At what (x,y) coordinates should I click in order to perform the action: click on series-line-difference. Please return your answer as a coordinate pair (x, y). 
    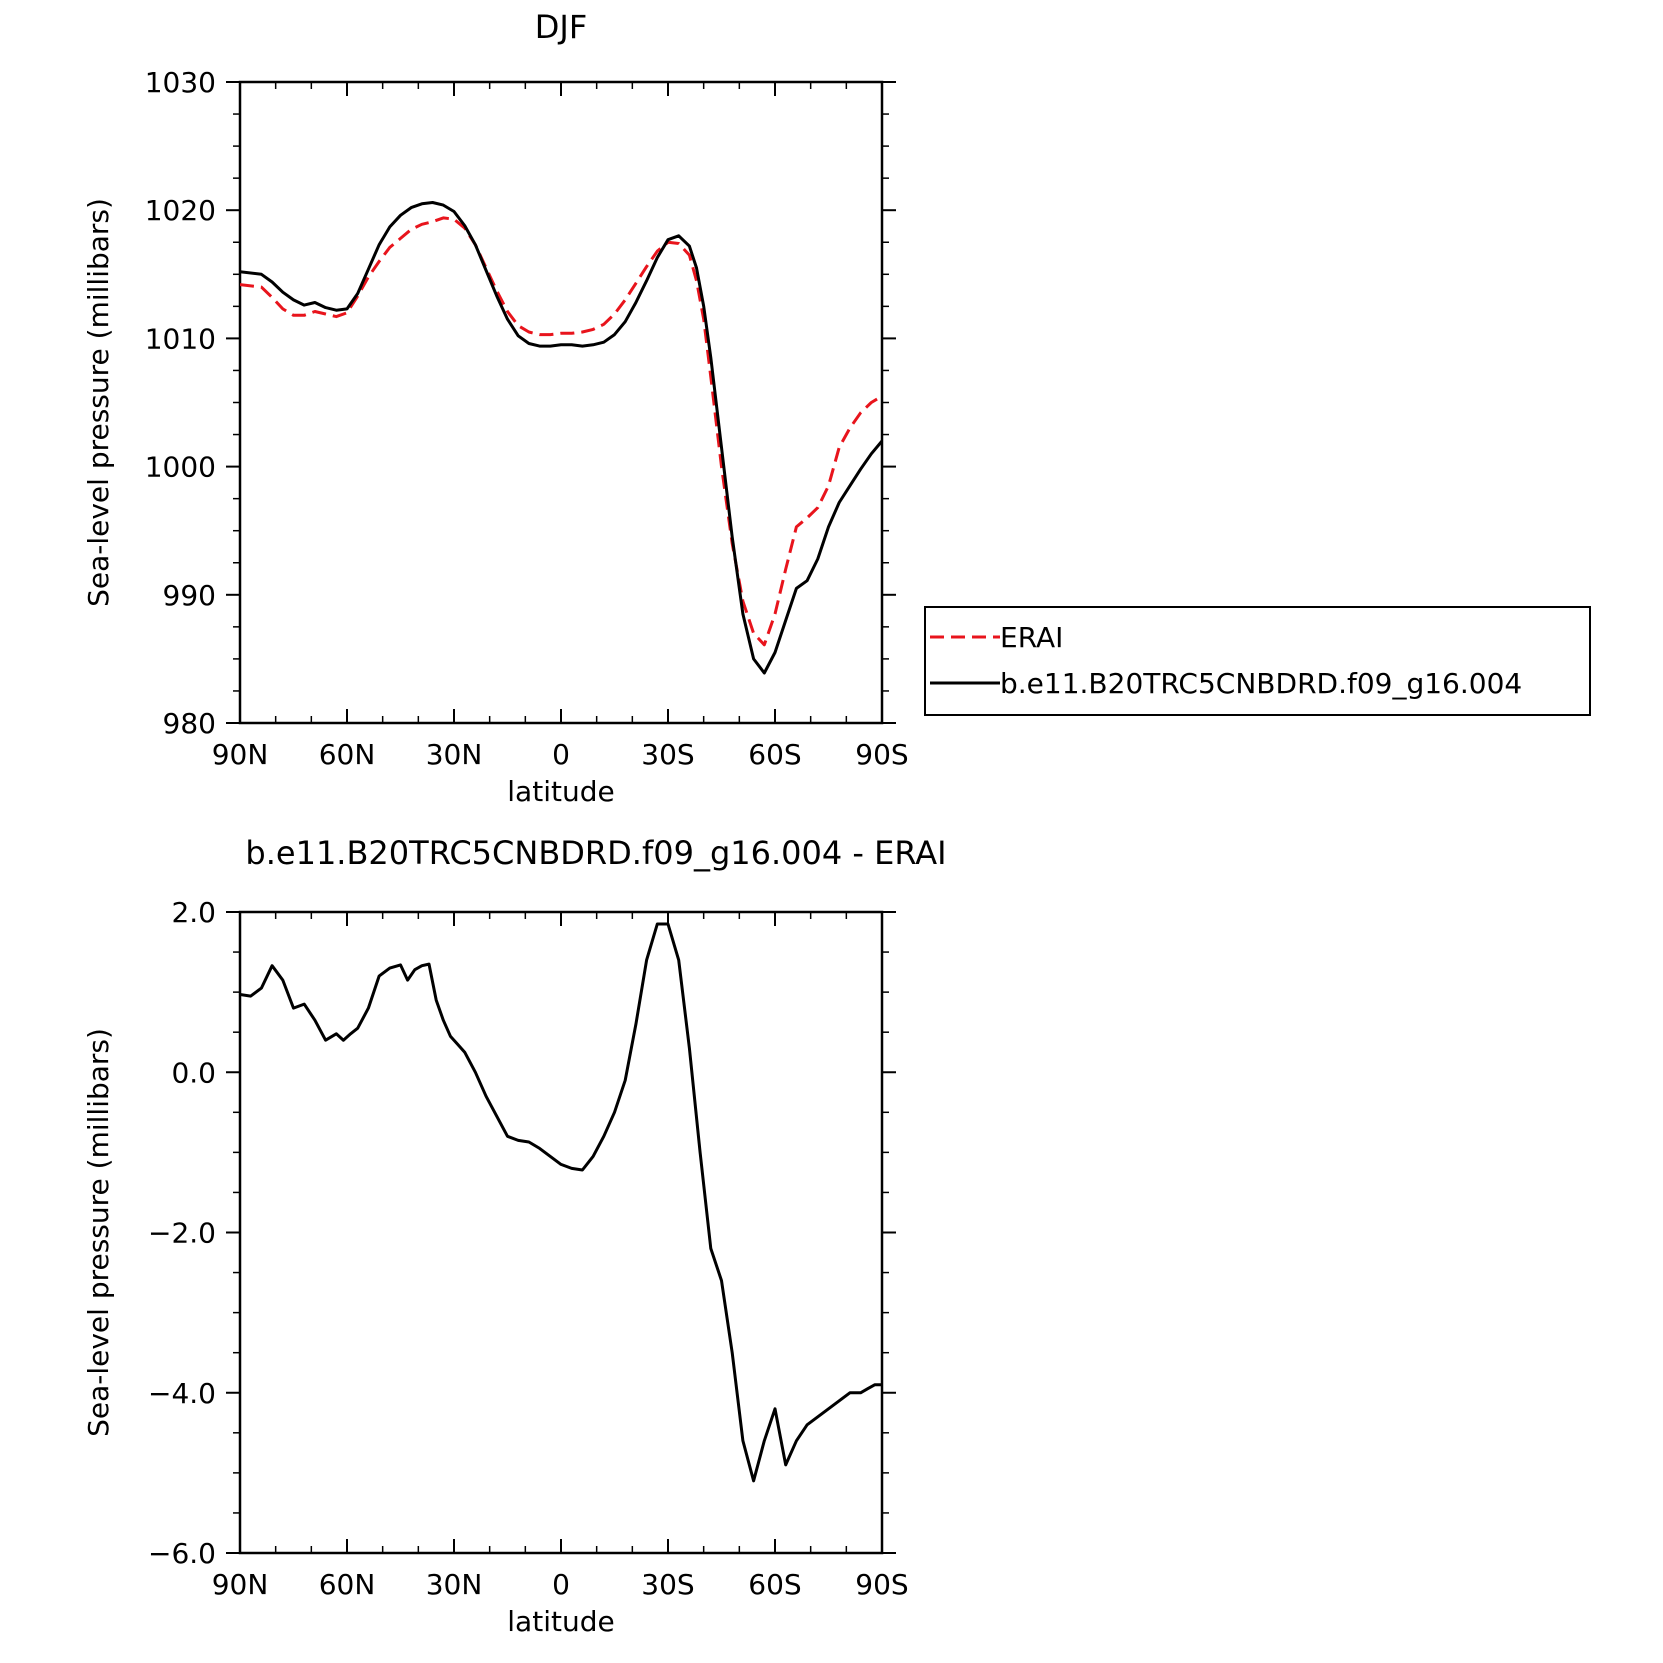
    Looking at the image, I should click on (561, 1202).